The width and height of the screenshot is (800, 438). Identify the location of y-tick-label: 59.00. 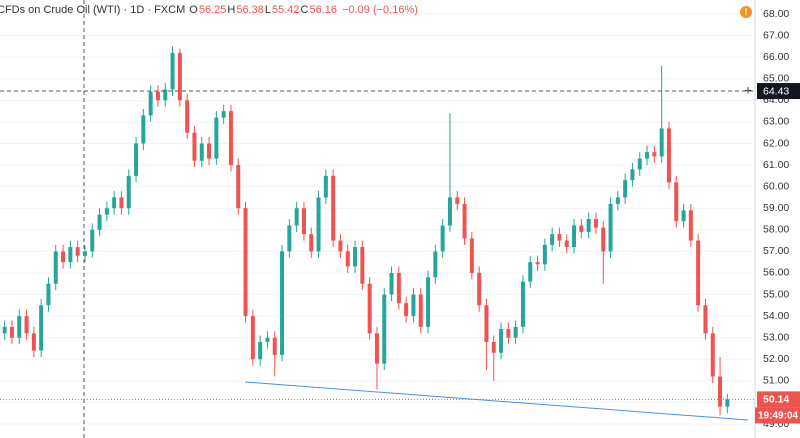
(776, 208).